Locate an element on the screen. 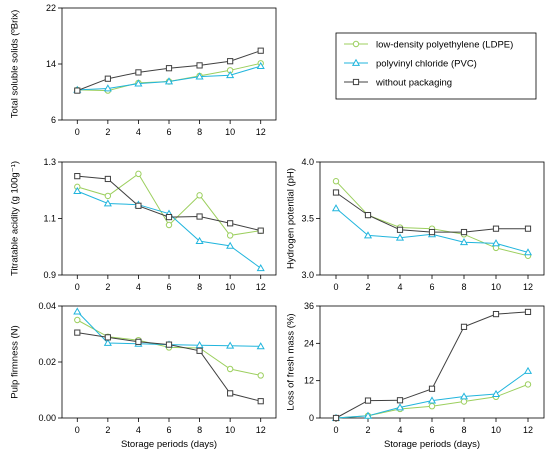 The image size is (550, 452). y-tick-label: 14 is located at coordinates (51, 64).